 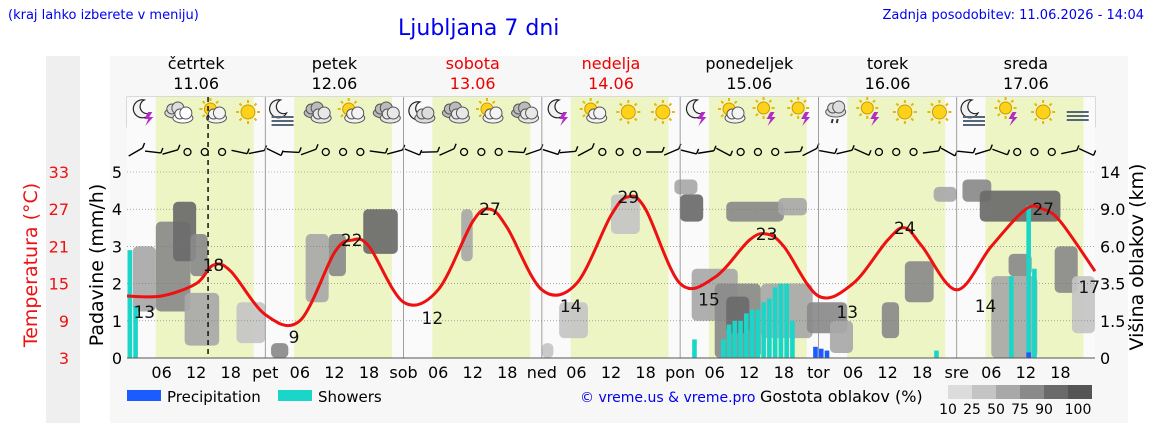 I want to click on night-band, so click(x=674, y=227).